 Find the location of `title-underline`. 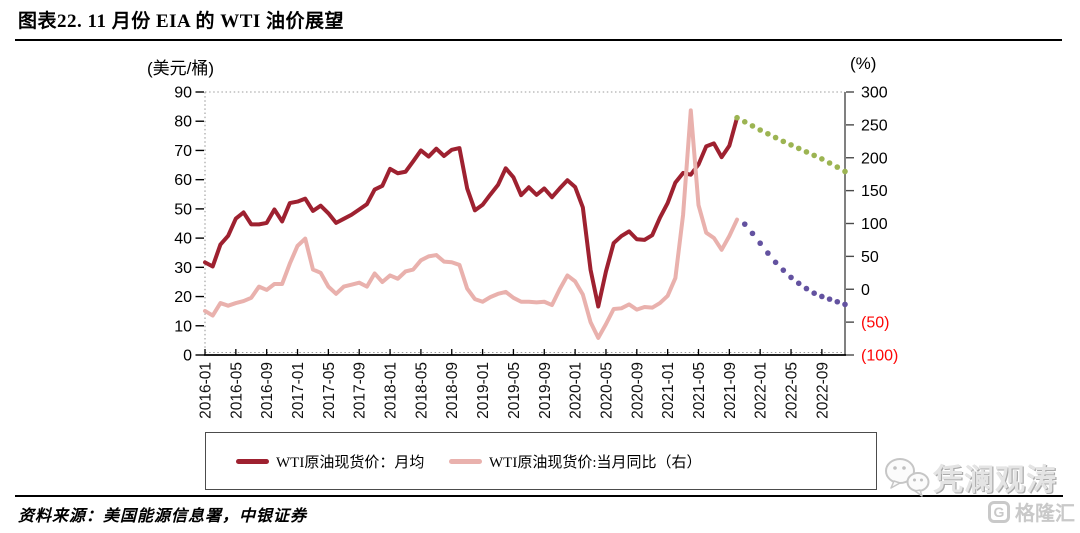

title-underline is located at coordinates (538, 40).